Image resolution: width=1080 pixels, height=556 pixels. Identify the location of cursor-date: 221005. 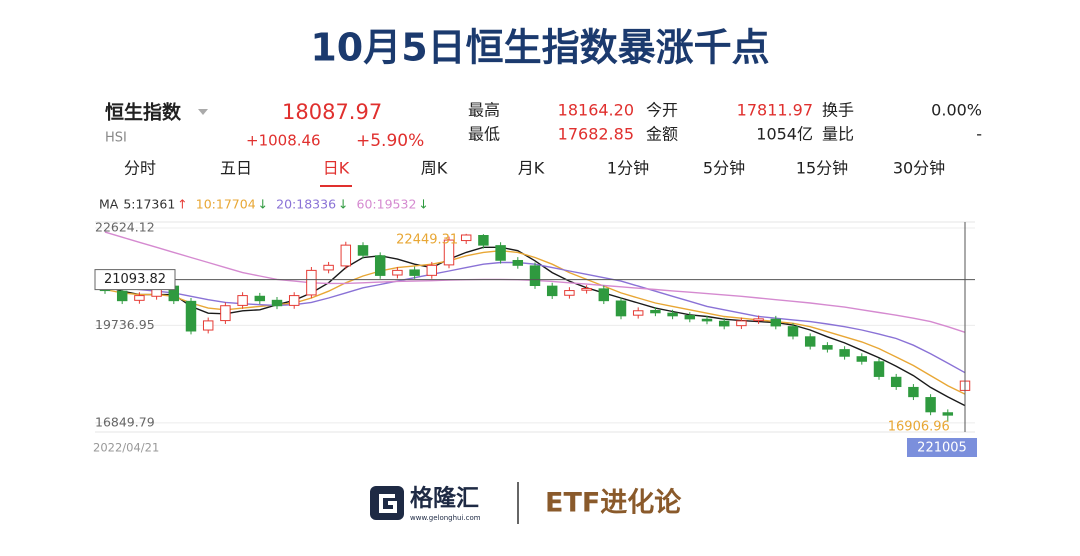
(942, 448).